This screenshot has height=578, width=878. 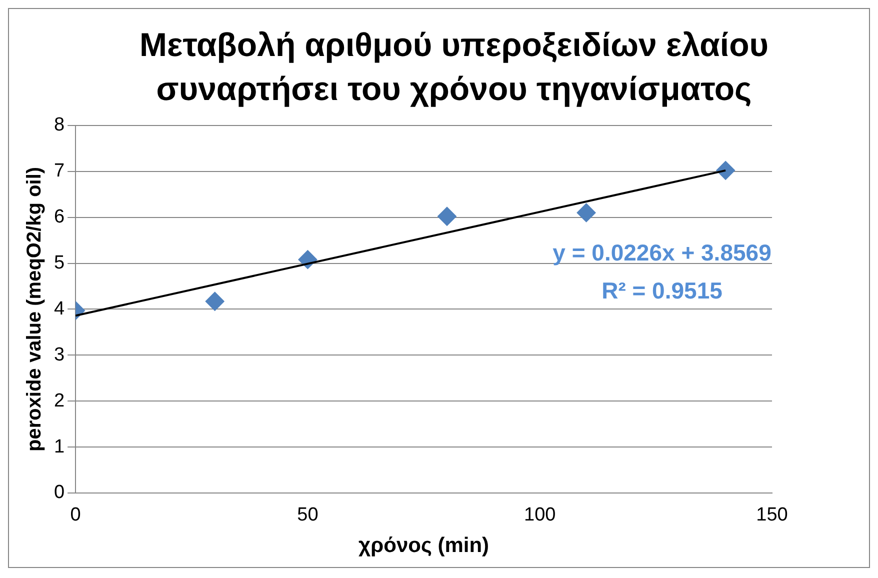 What do you see at coordinates (35, 309) in the screenshot?
I see `y-axis-title: peroxide value (meqO2/kg oil)` at bounding box center [35, 309].